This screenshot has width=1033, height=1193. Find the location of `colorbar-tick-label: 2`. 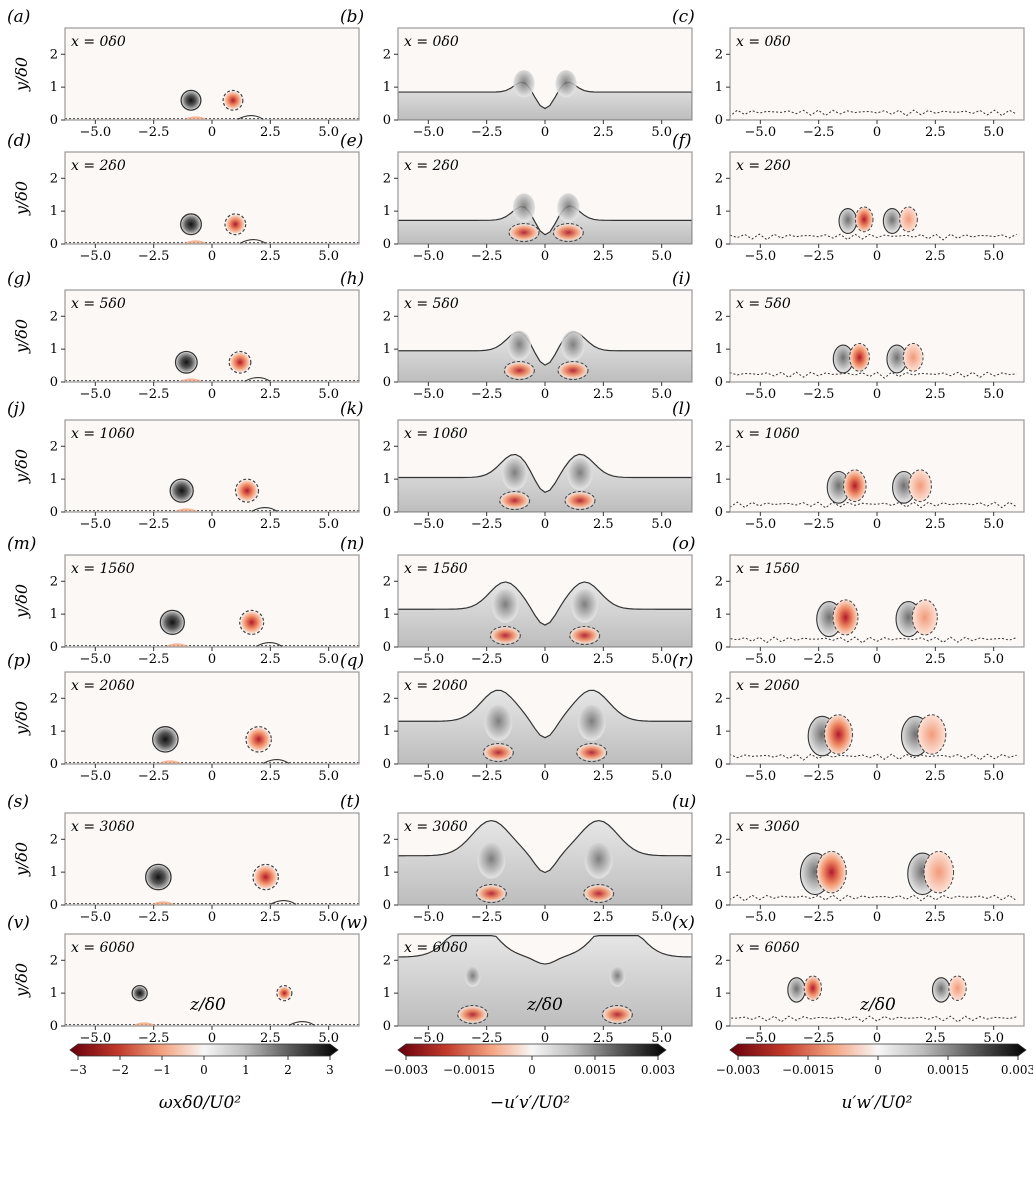

colorbar-tick-label: 2 is located at coordinates (288, 1070).